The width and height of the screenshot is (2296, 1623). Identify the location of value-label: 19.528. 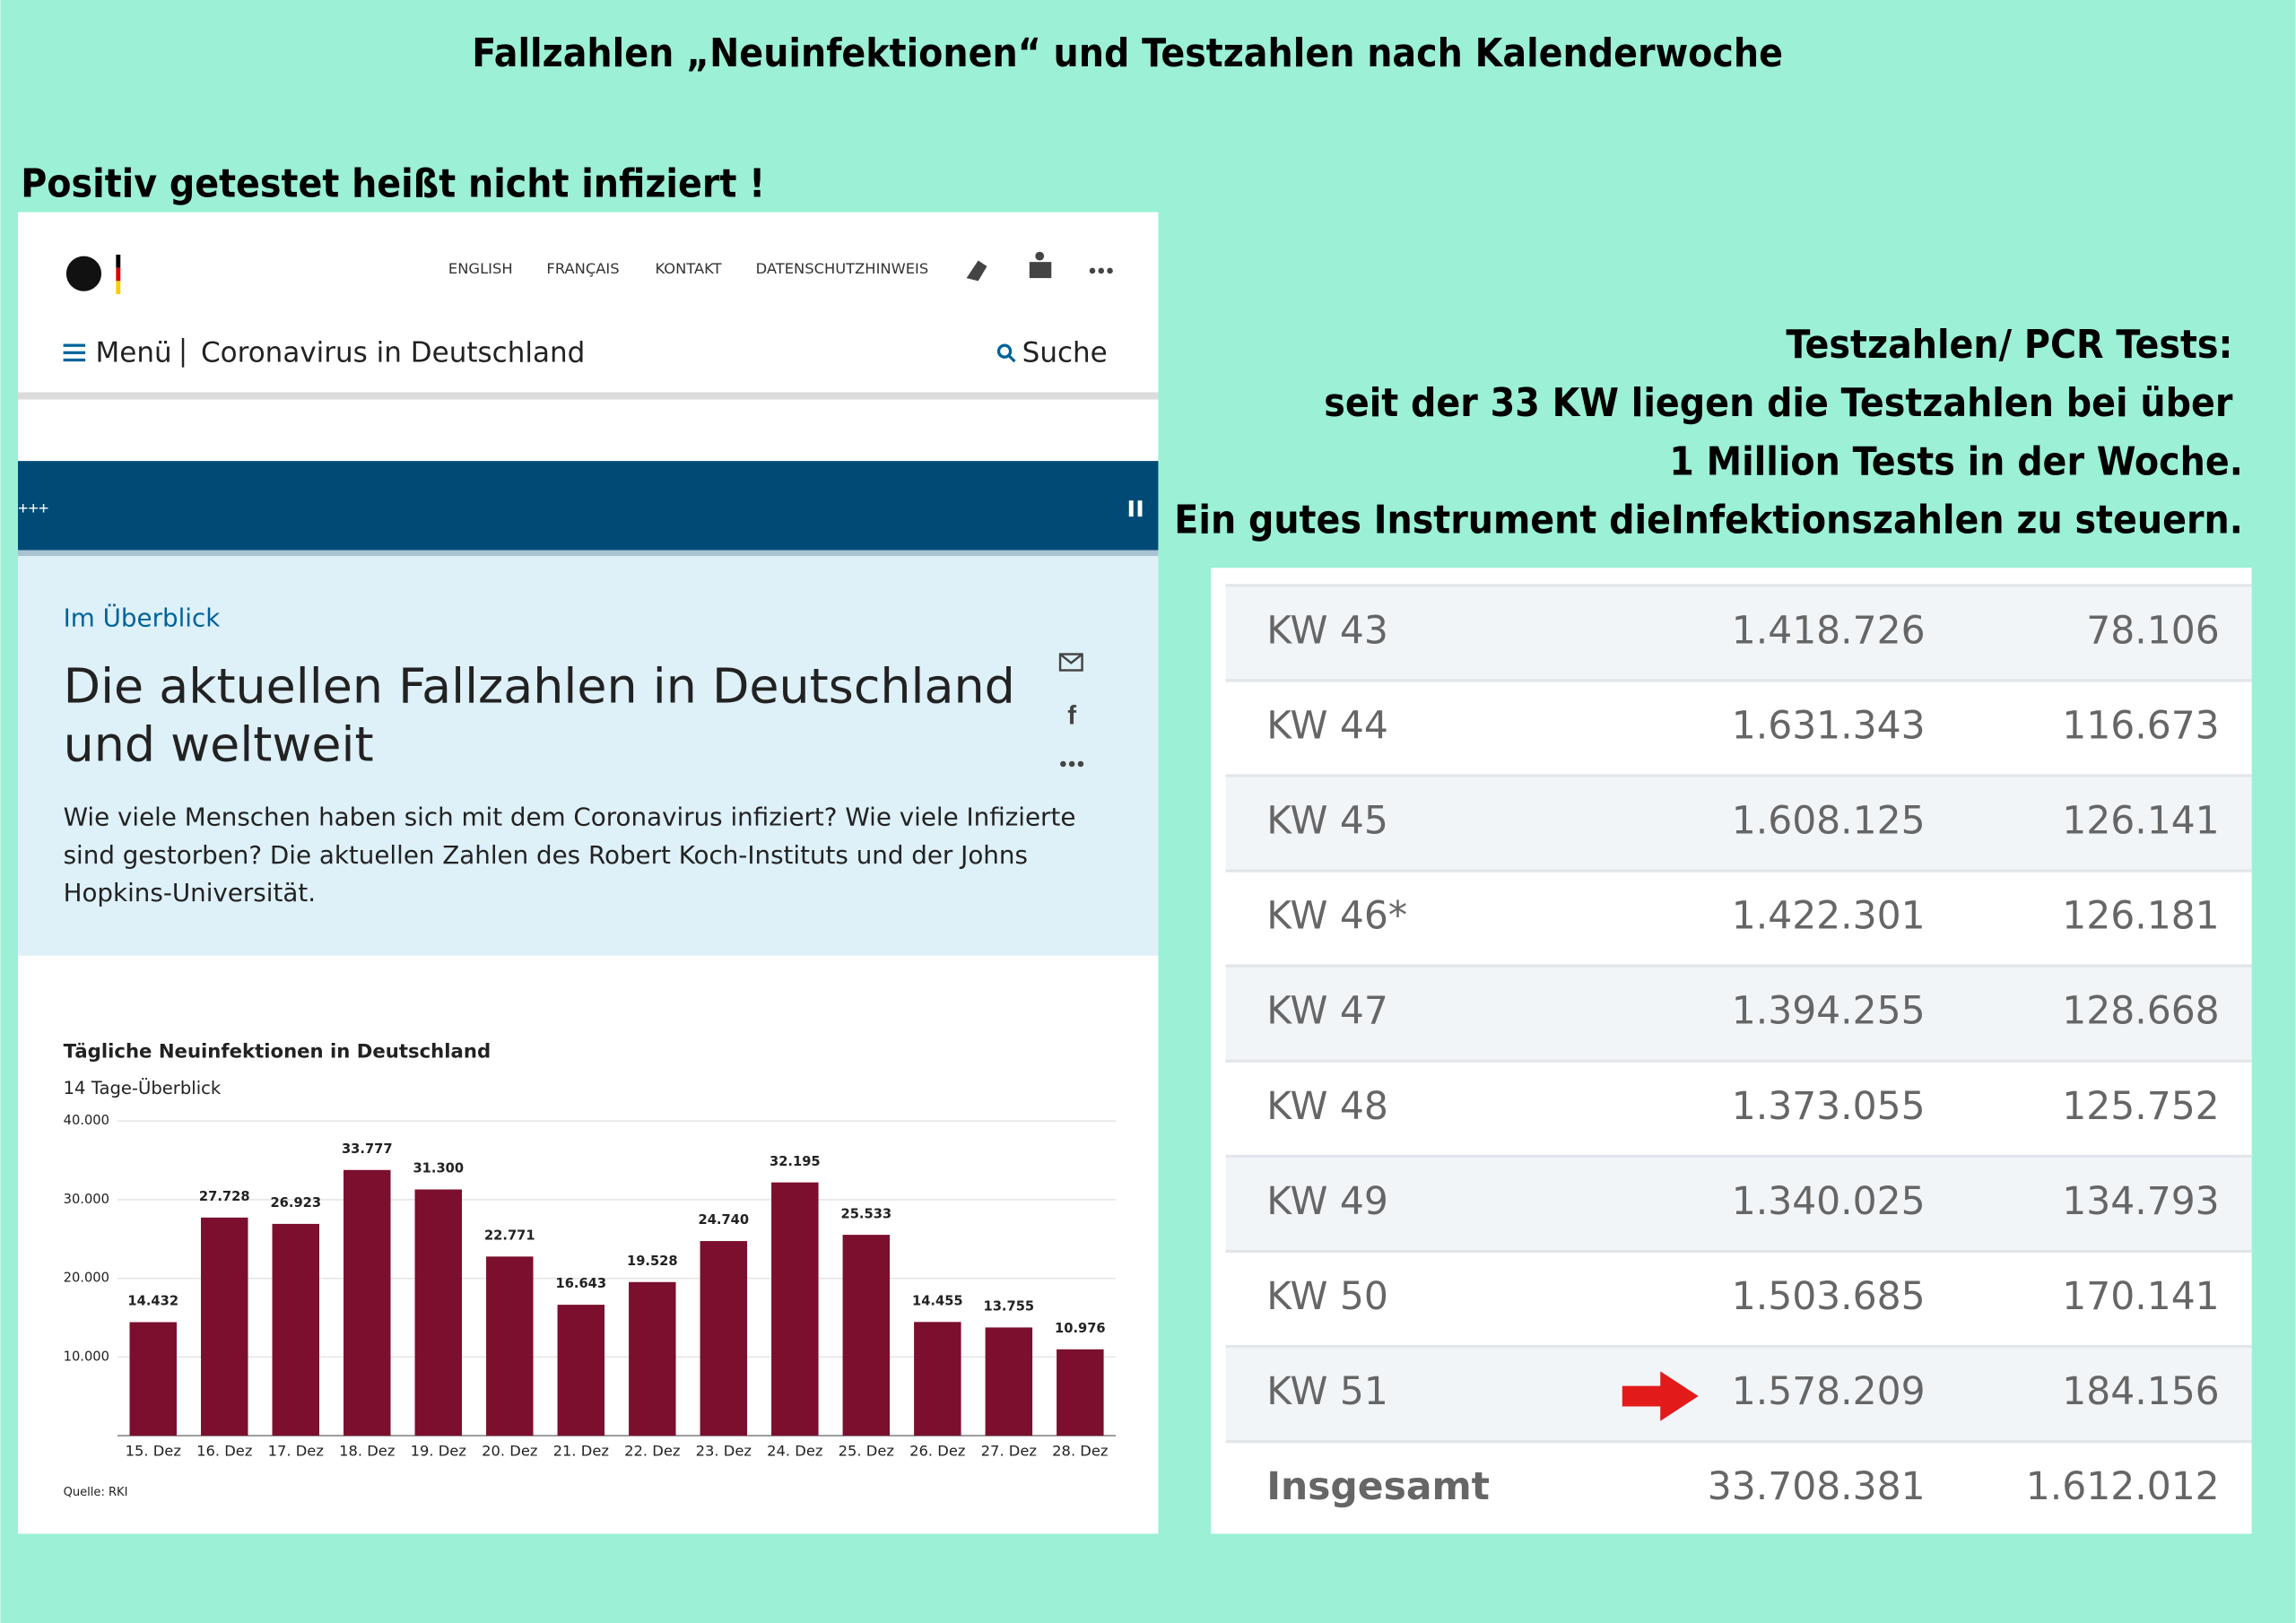
(652, 1261).